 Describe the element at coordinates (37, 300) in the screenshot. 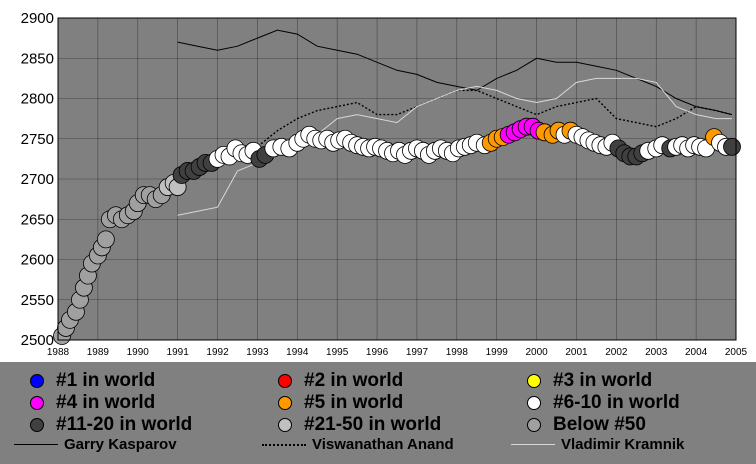

I see `y-tick-label: 2550` at that location.